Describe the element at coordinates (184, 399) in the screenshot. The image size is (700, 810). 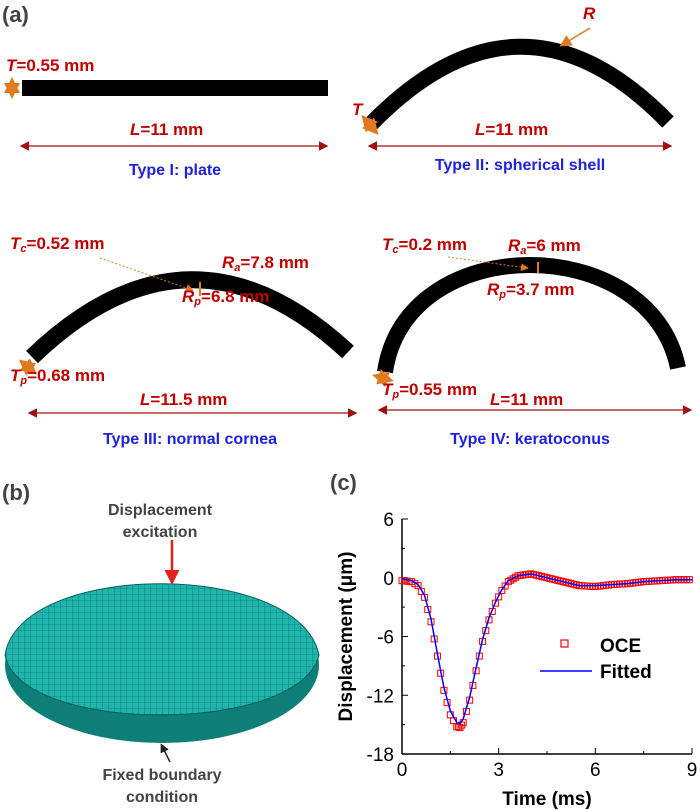
I see `type3-length-label: L=11.5 mm` at that location.